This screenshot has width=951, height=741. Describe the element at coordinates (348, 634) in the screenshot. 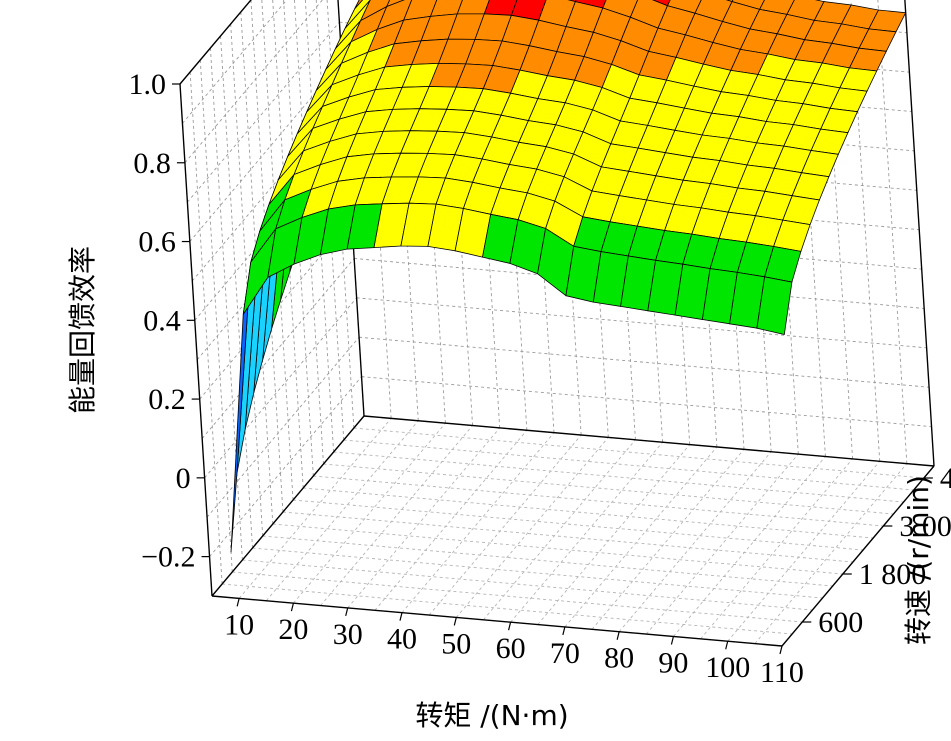

I see `x-tick-label: 30` at that location.